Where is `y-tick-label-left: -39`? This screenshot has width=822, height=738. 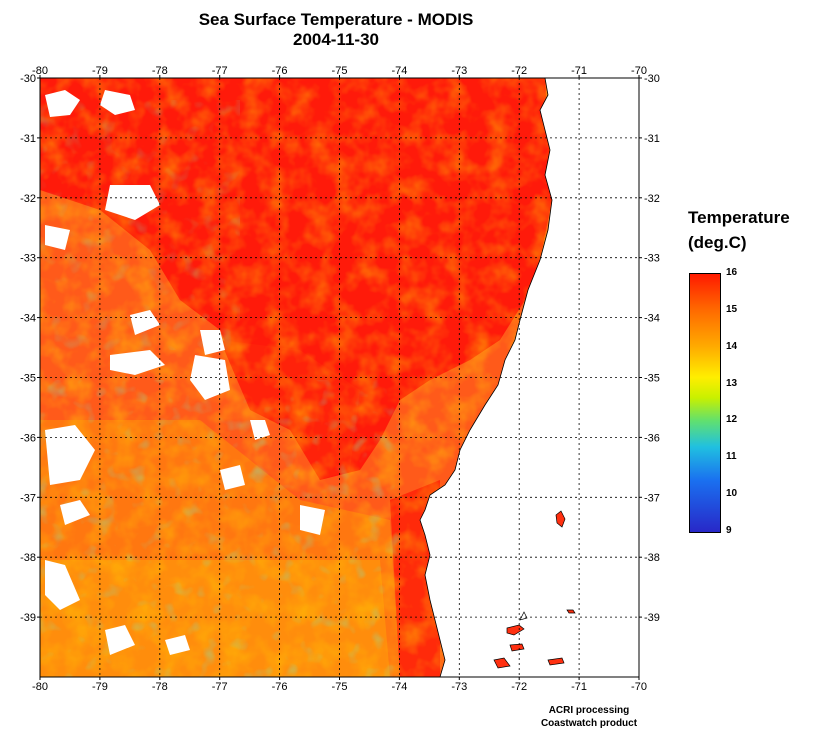
y-tick-label-left: -39 is located at coordinates (28, 618).